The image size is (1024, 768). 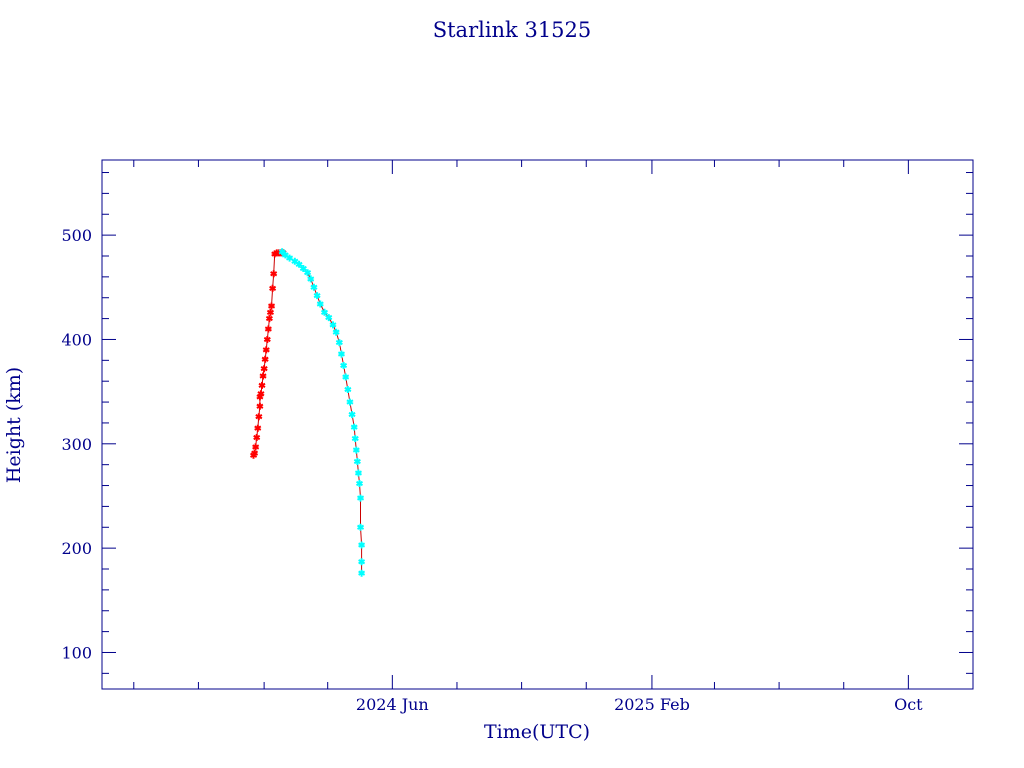 What do you see at coordinates (908, 704) in the screenshot?
I see `x-tick-label: Oct` at bounding box center [908, 704].